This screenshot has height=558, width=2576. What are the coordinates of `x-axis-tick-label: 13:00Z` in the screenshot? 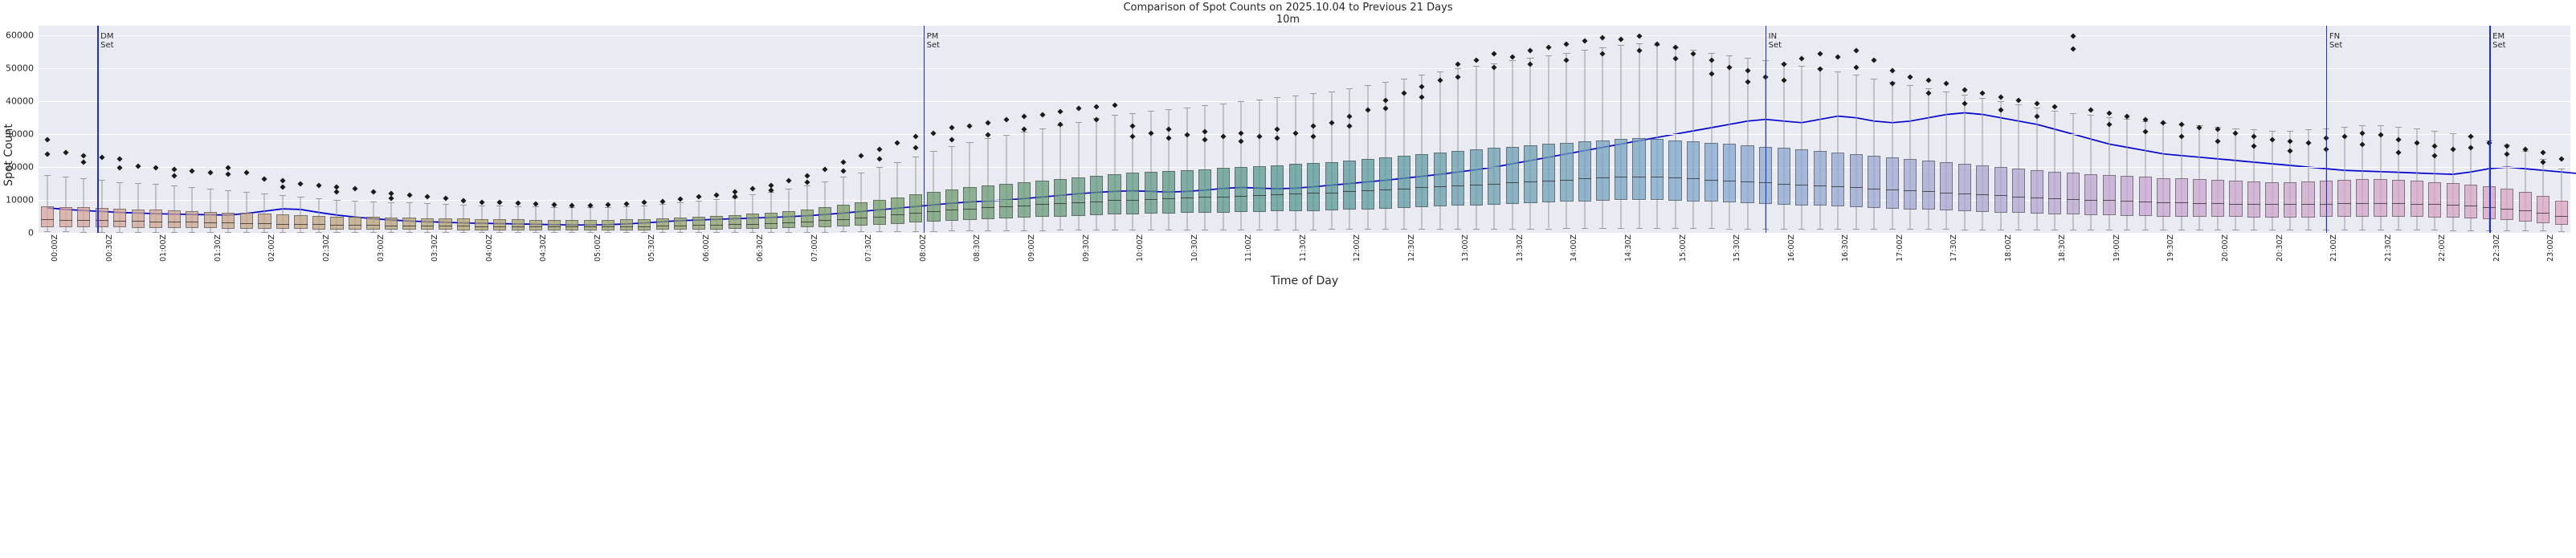 It's located at (1466, 248).